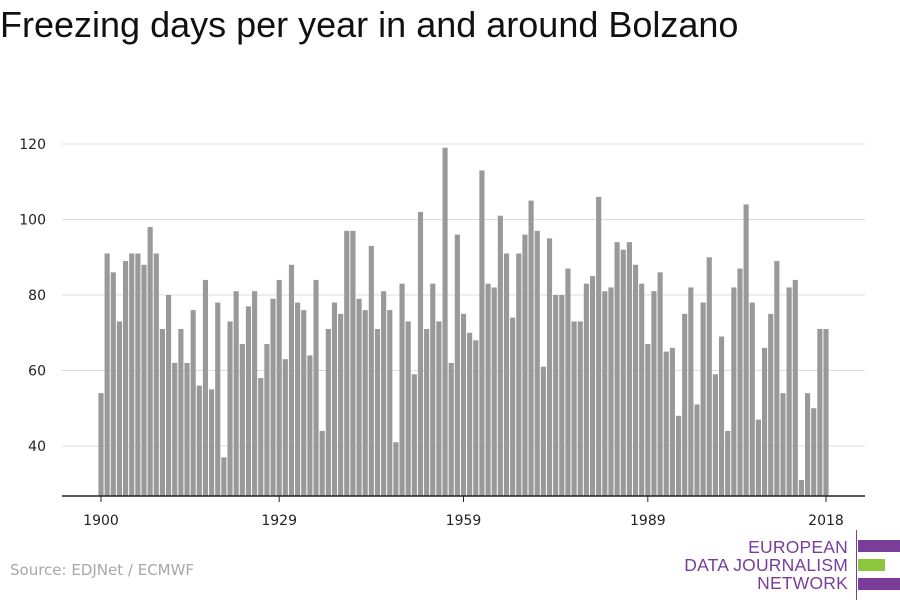  I want to click on x-tick-label: 1929, so click(279, 521).